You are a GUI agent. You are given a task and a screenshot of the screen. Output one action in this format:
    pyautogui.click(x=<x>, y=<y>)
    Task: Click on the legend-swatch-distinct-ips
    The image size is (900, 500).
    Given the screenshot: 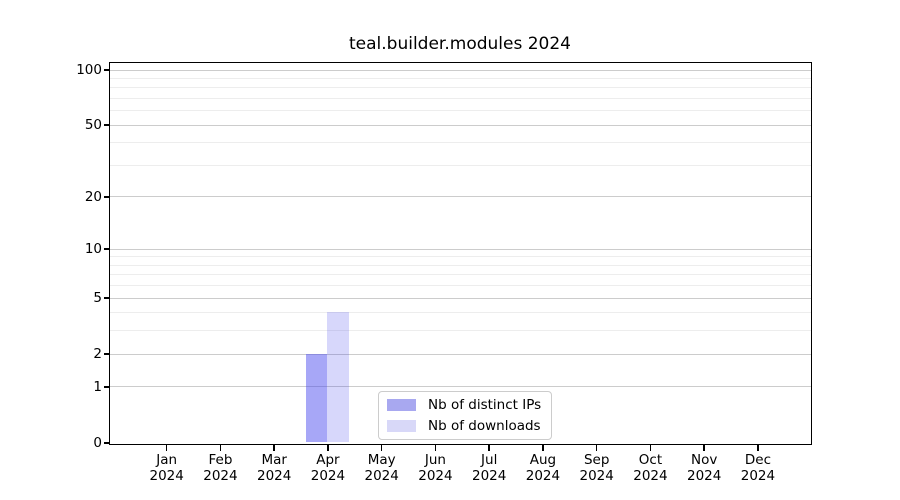 What is the action you would take?
    pyautogui.click(x=401, y=405)
    